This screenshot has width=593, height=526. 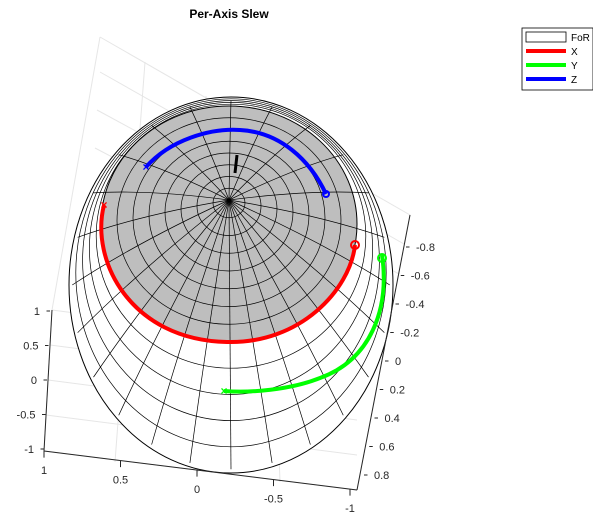 What do you see at coordinates (26, 416) in the screenshot?
I see `z-axis-tick-label: -0.5` at bounding box center [26, 416].